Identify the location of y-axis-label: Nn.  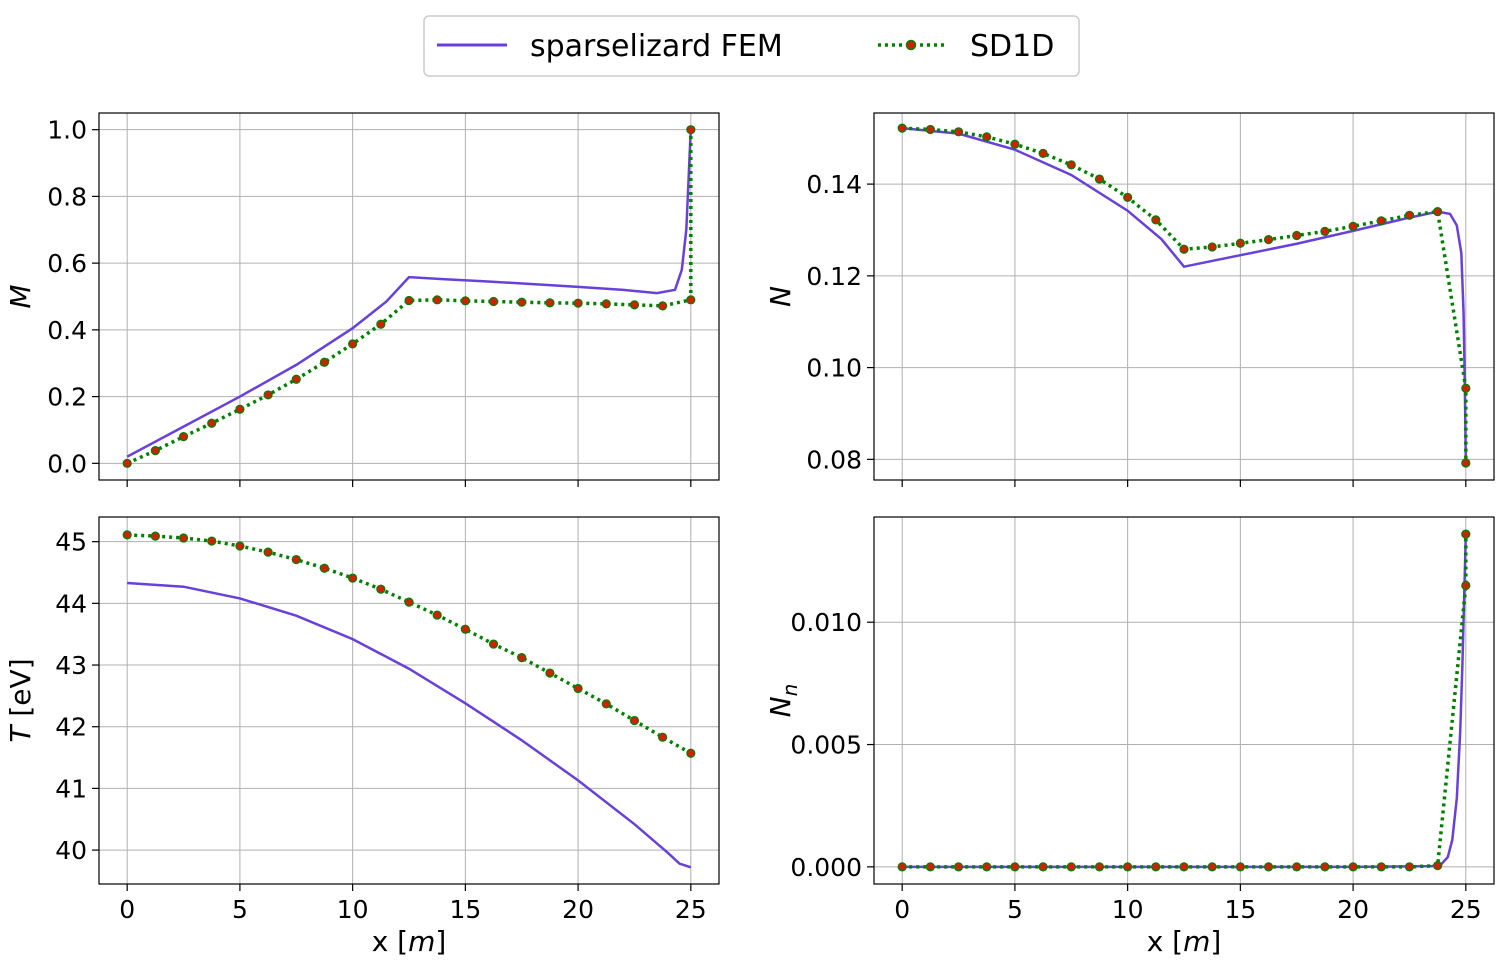
(783, 701).